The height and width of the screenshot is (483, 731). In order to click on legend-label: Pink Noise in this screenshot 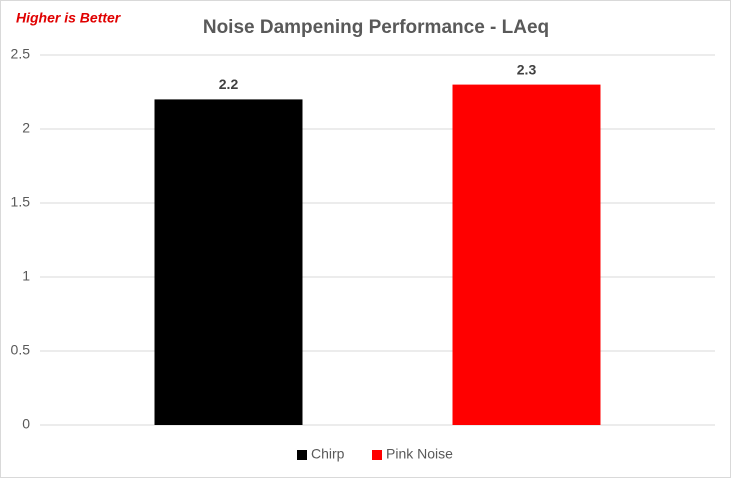, I will do `click(419, 454)`.